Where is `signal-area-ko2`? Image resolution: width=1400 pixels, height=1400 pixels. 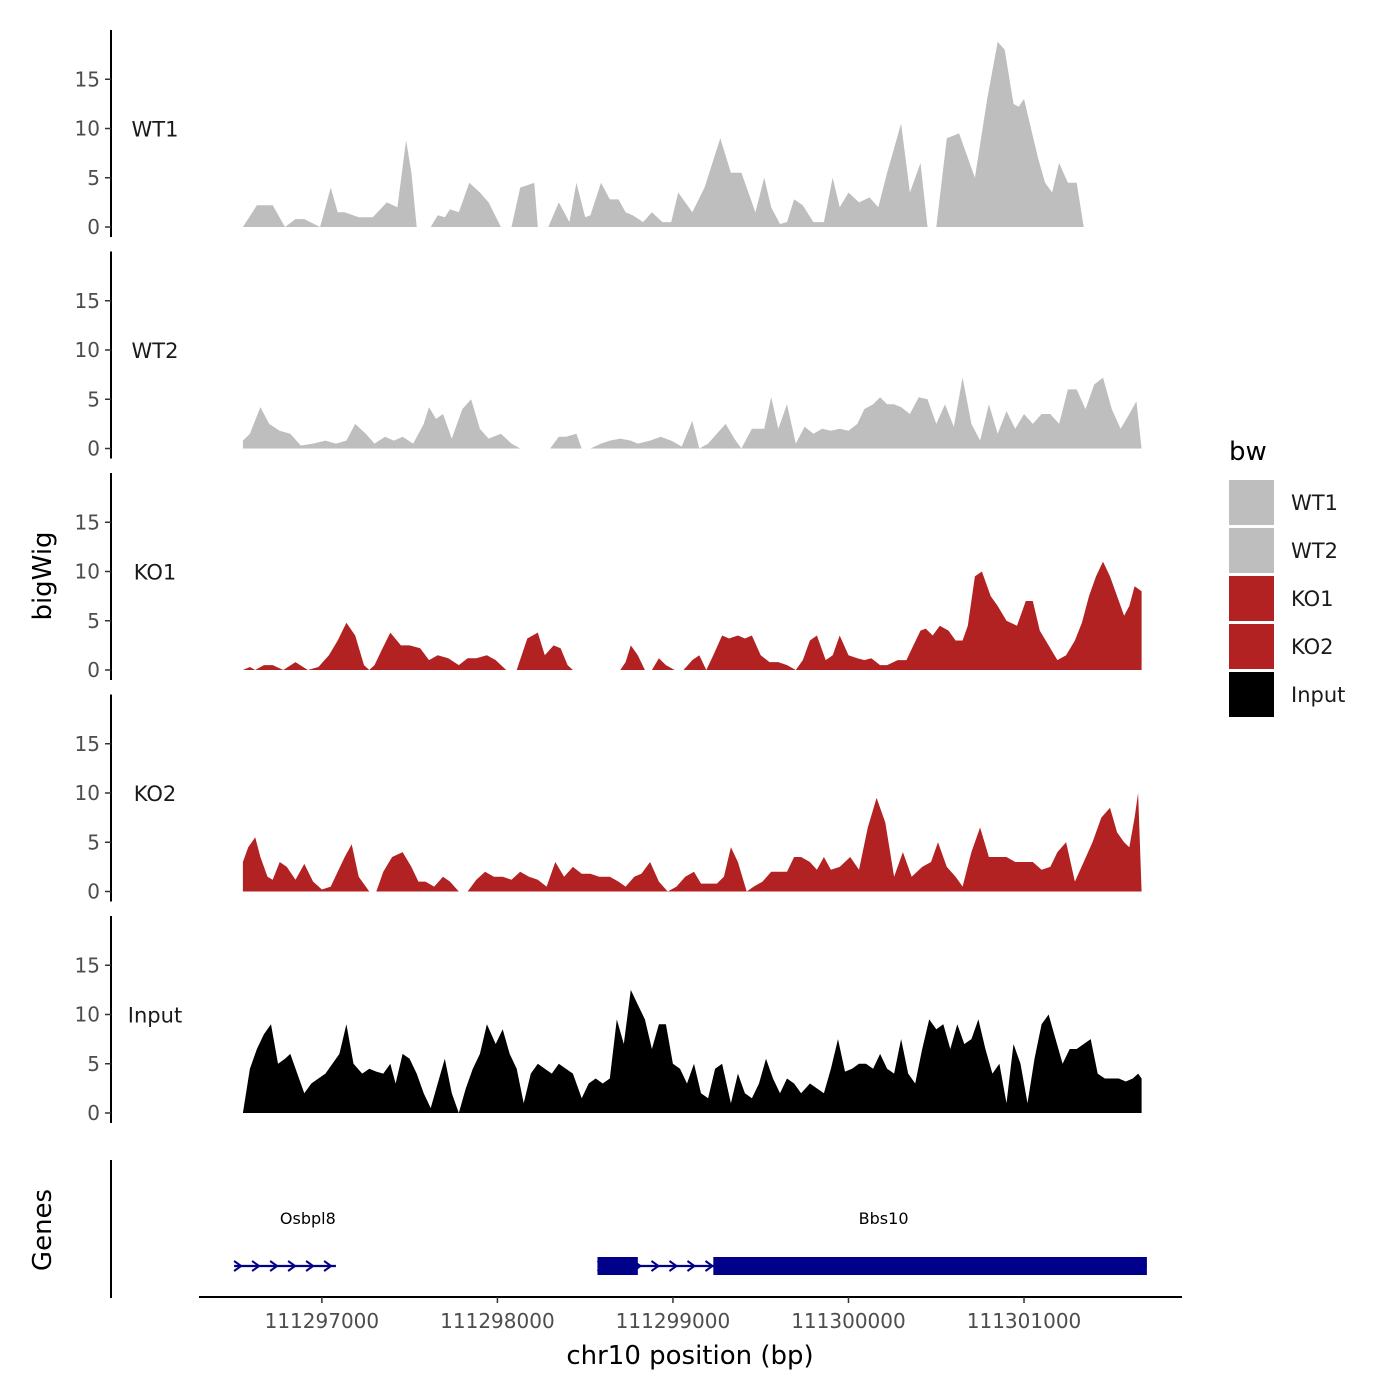
signal-area-ko2 is located at coordinates (692, 842).